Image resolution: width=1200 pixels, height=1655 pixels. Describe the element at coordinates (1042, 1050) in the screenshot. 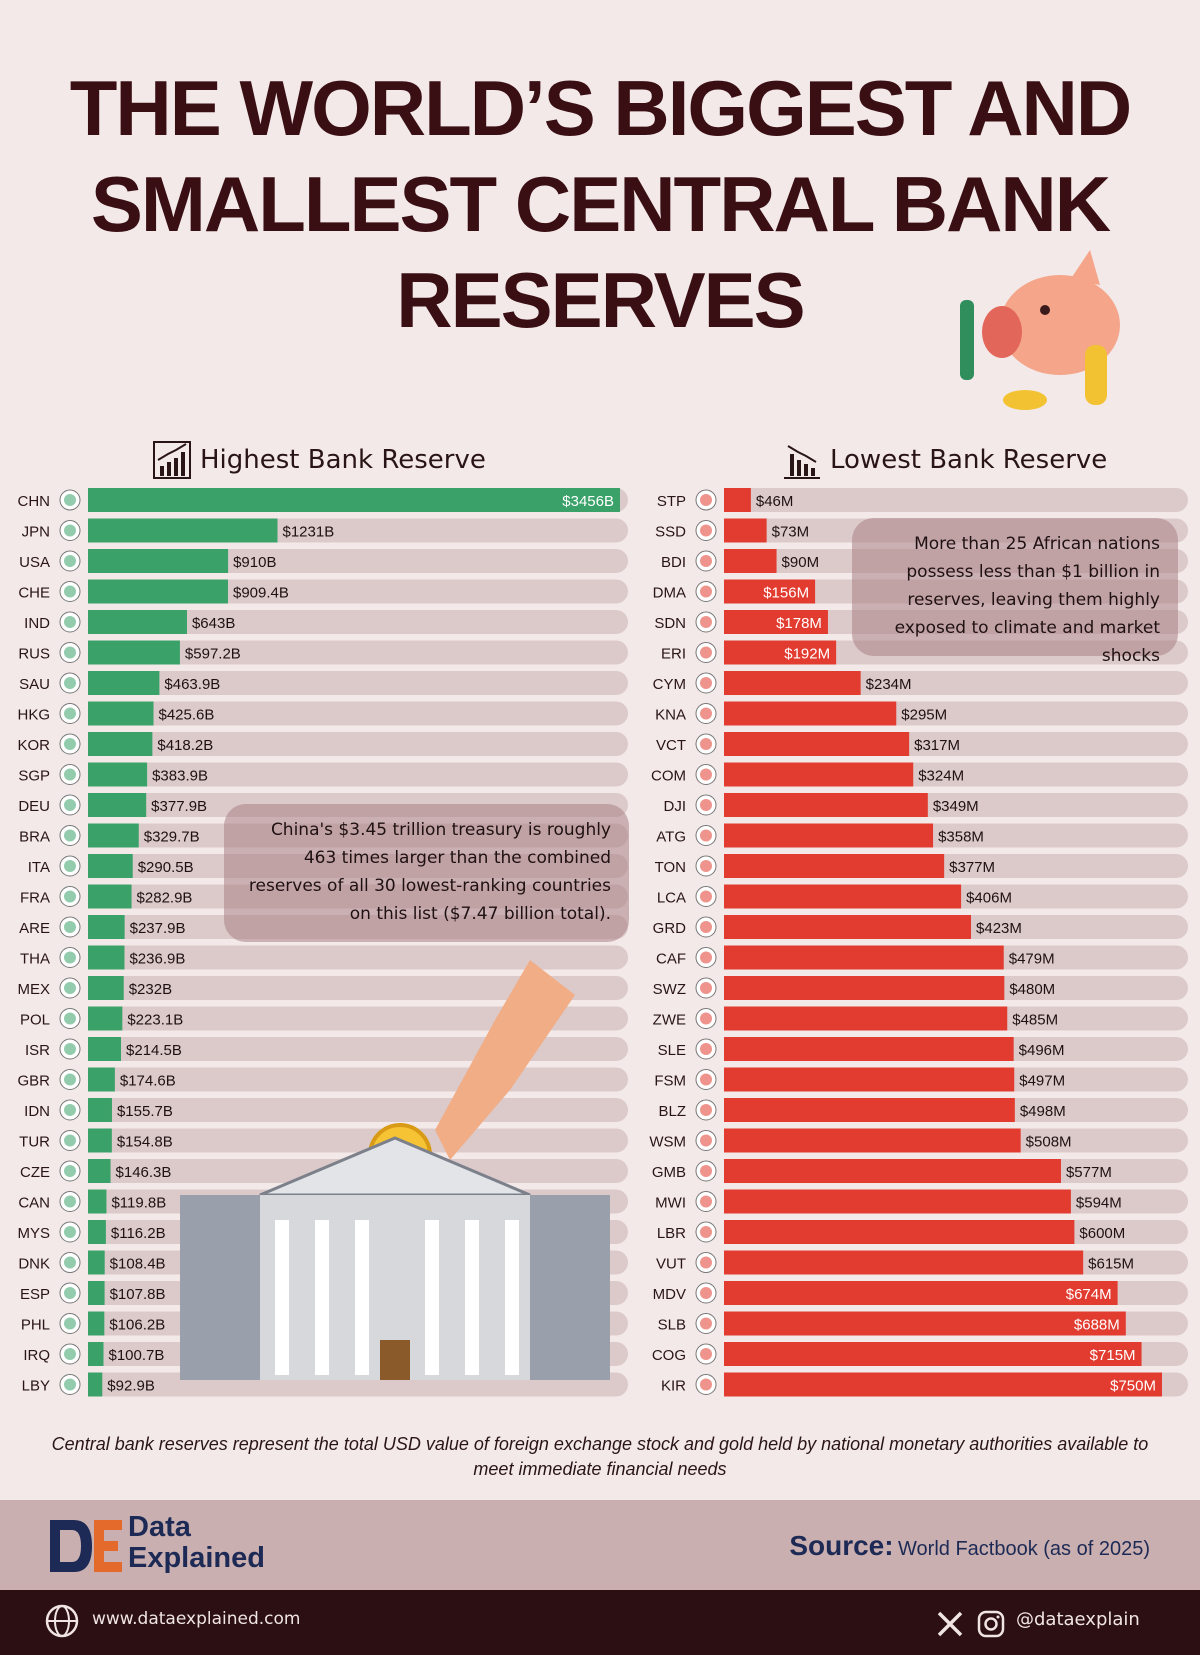

I see `lowest-value-label: $496M` at that location.